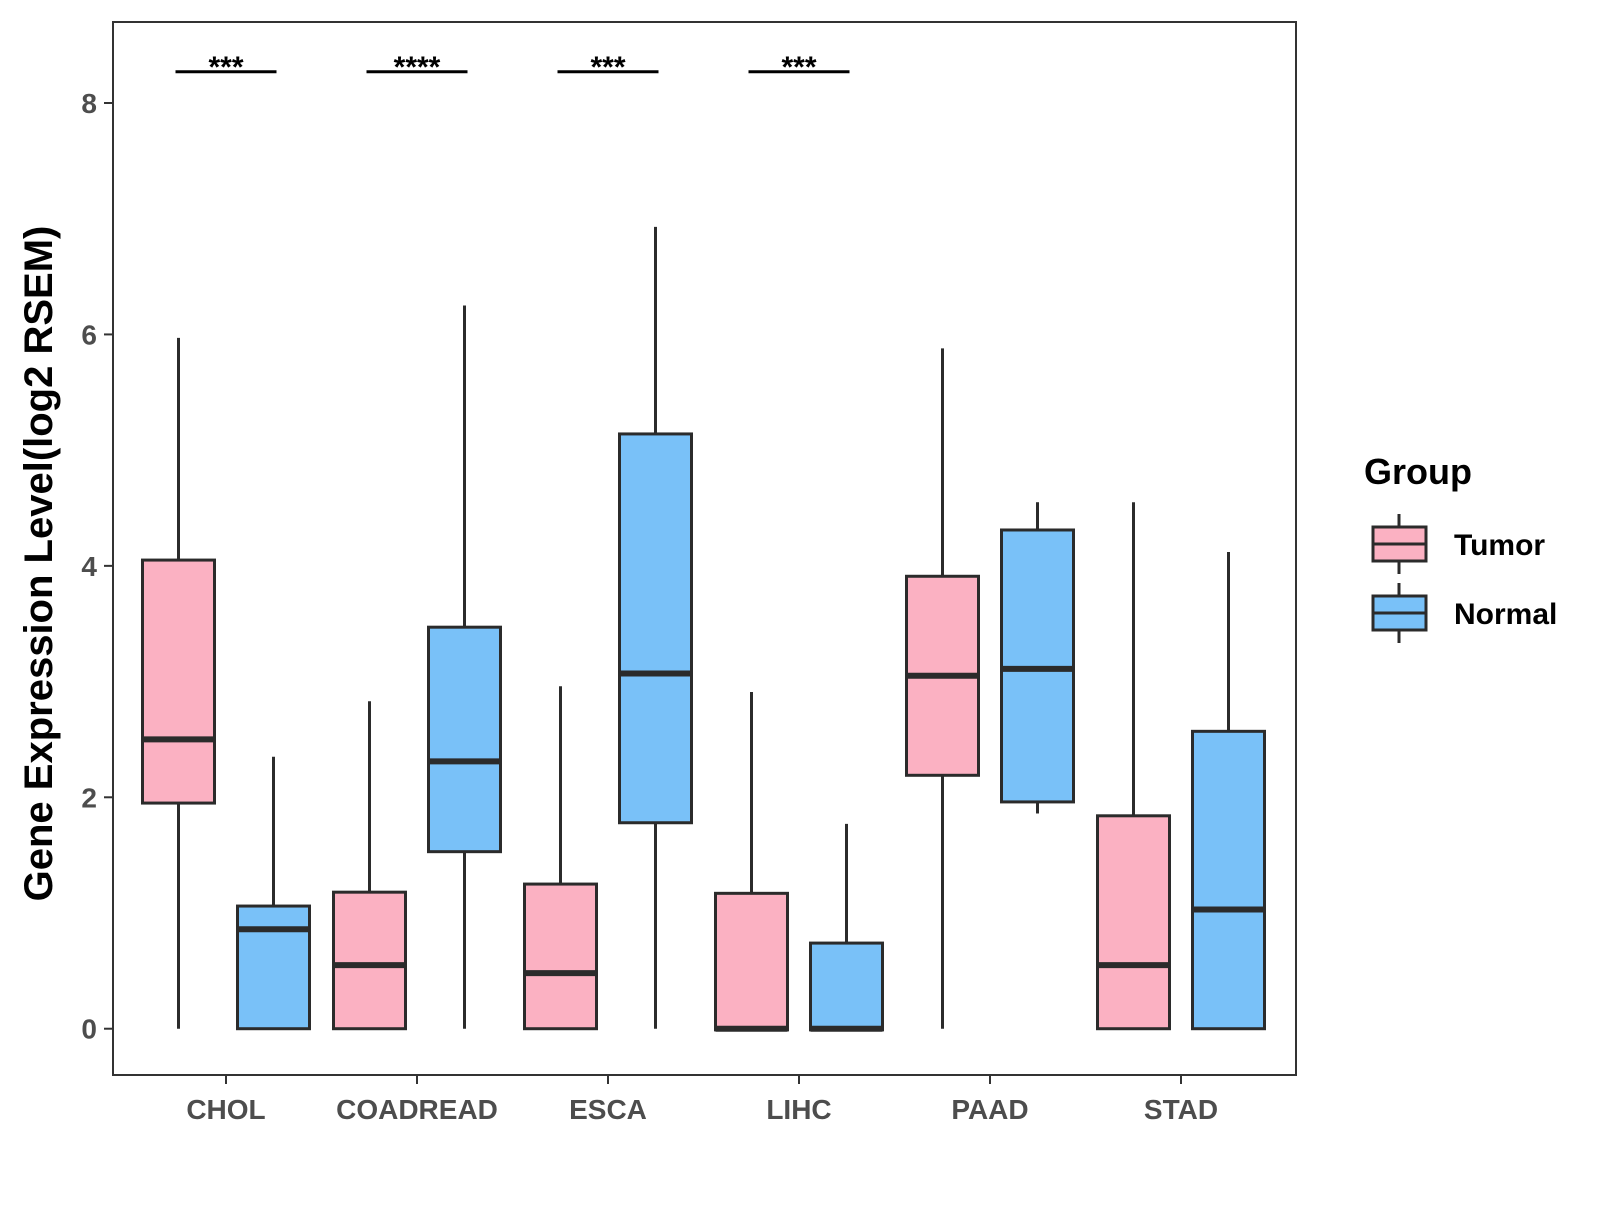  Describe the element at coordinates (1037, 658) in the screenshot. I see `box-normal-paad` at that location.